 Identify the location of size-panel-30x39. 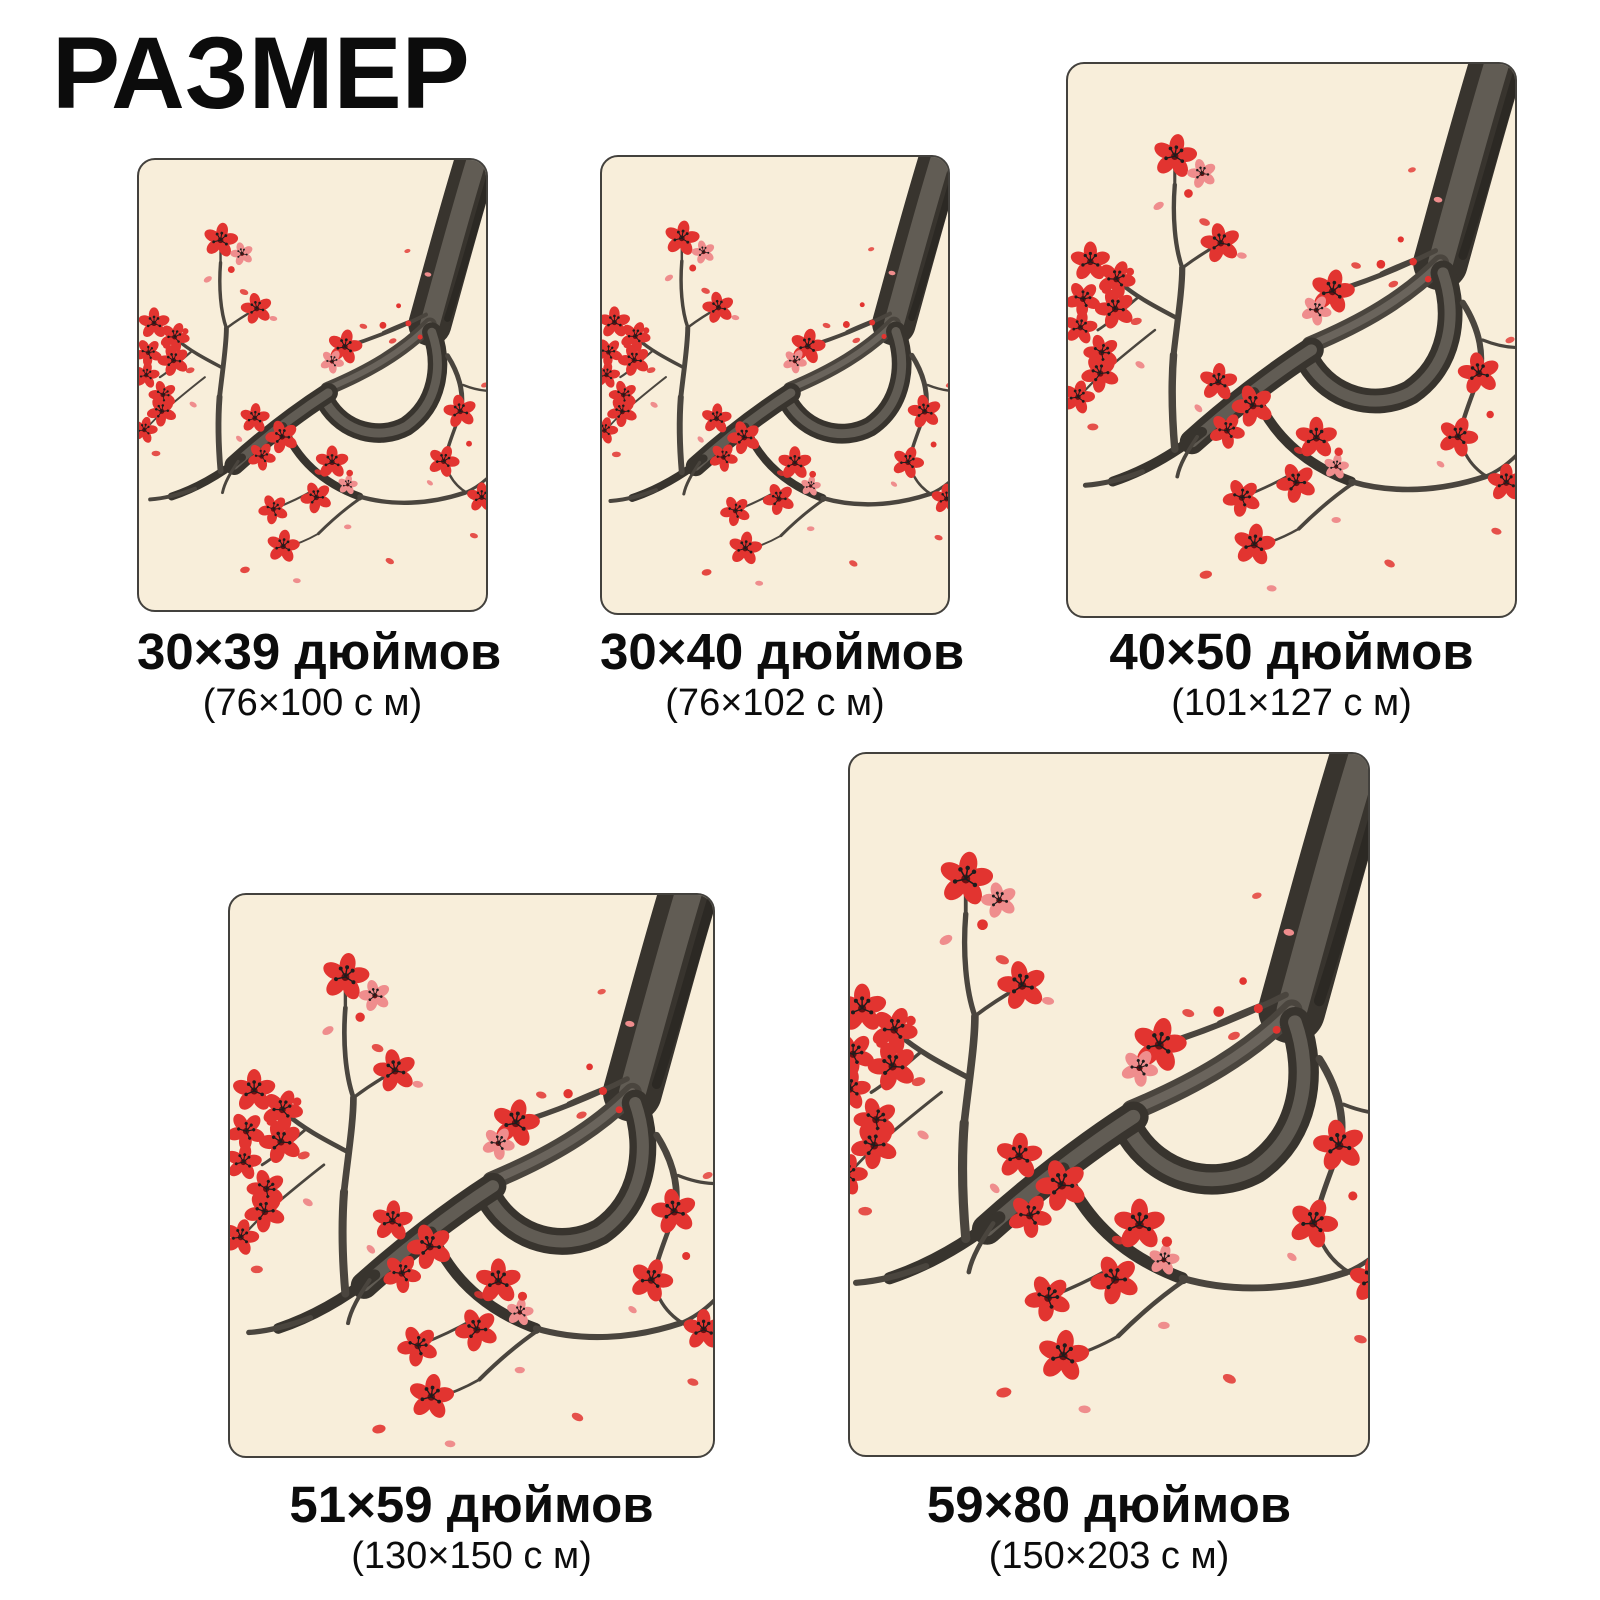
(312, 385).